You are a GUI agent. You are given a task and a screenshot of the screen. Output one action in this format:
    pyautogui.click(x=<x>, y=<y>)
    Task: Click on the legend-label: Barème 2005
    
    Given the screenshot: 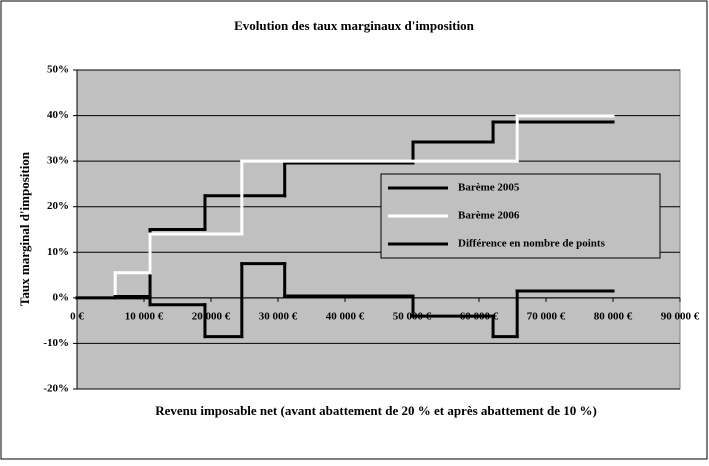 What is the action you would take?
    pyautogui.click(x=489, y=188)
    